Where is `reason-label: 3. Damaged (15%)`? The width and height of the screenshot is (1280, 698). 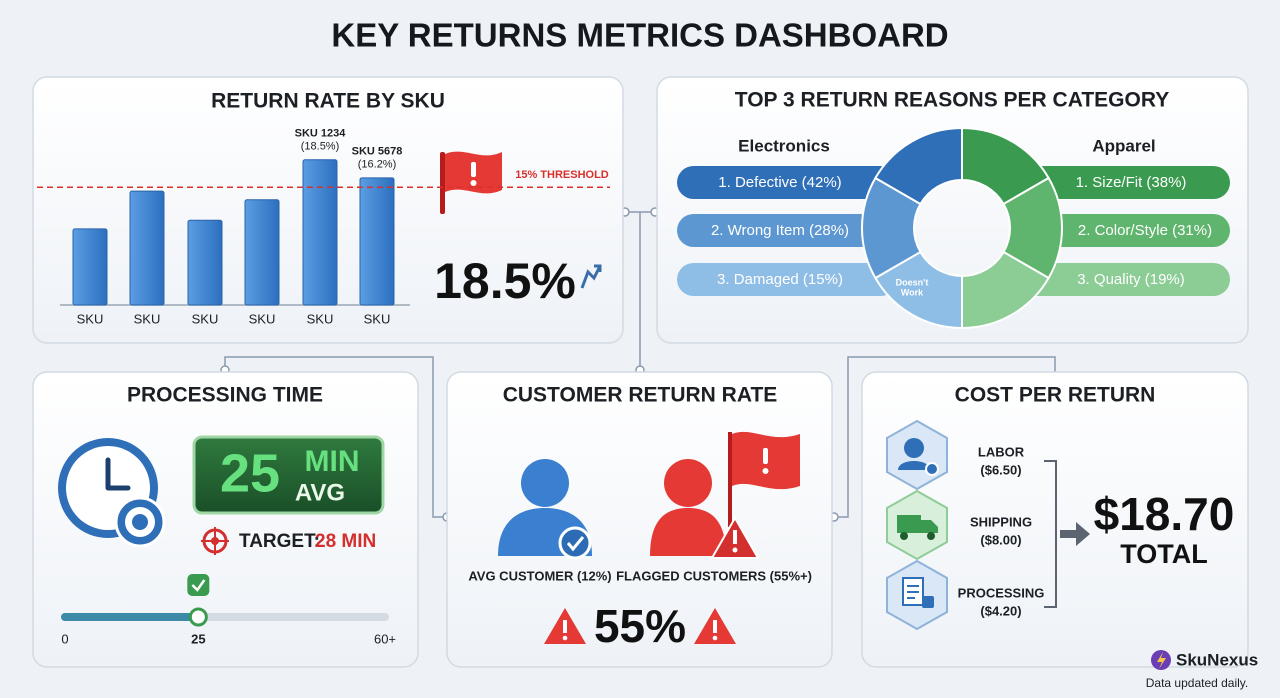 reason-label: 3. Damaged (15%) is located at coordinates (780, 279).